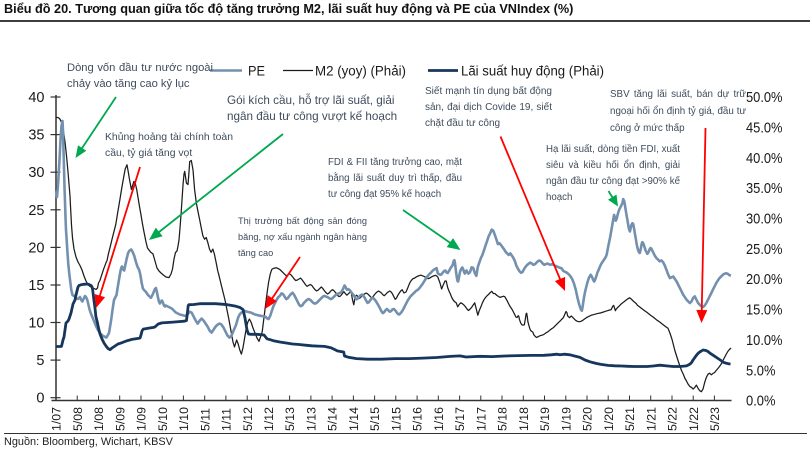 This screenshot has height=453, width=810. I want to click on svg-text: 20, so click(36, 248).